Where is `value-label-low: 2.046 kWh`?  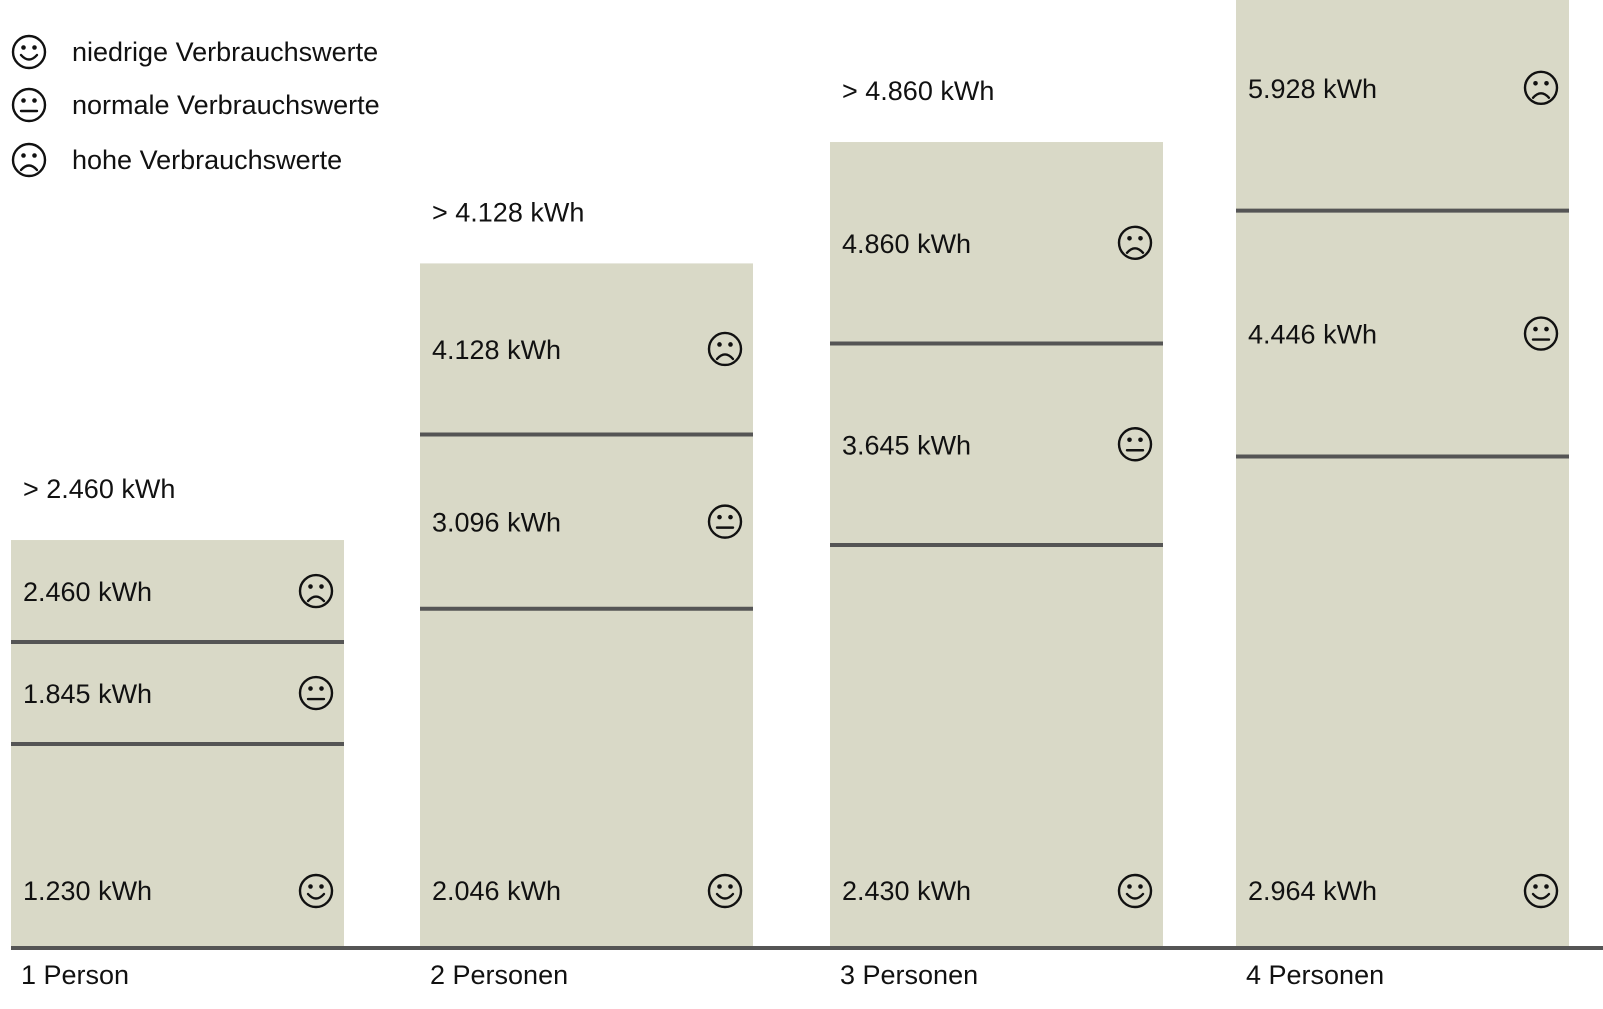
value-label-low: 2.046 kWh is located at coordinates (496, 891).